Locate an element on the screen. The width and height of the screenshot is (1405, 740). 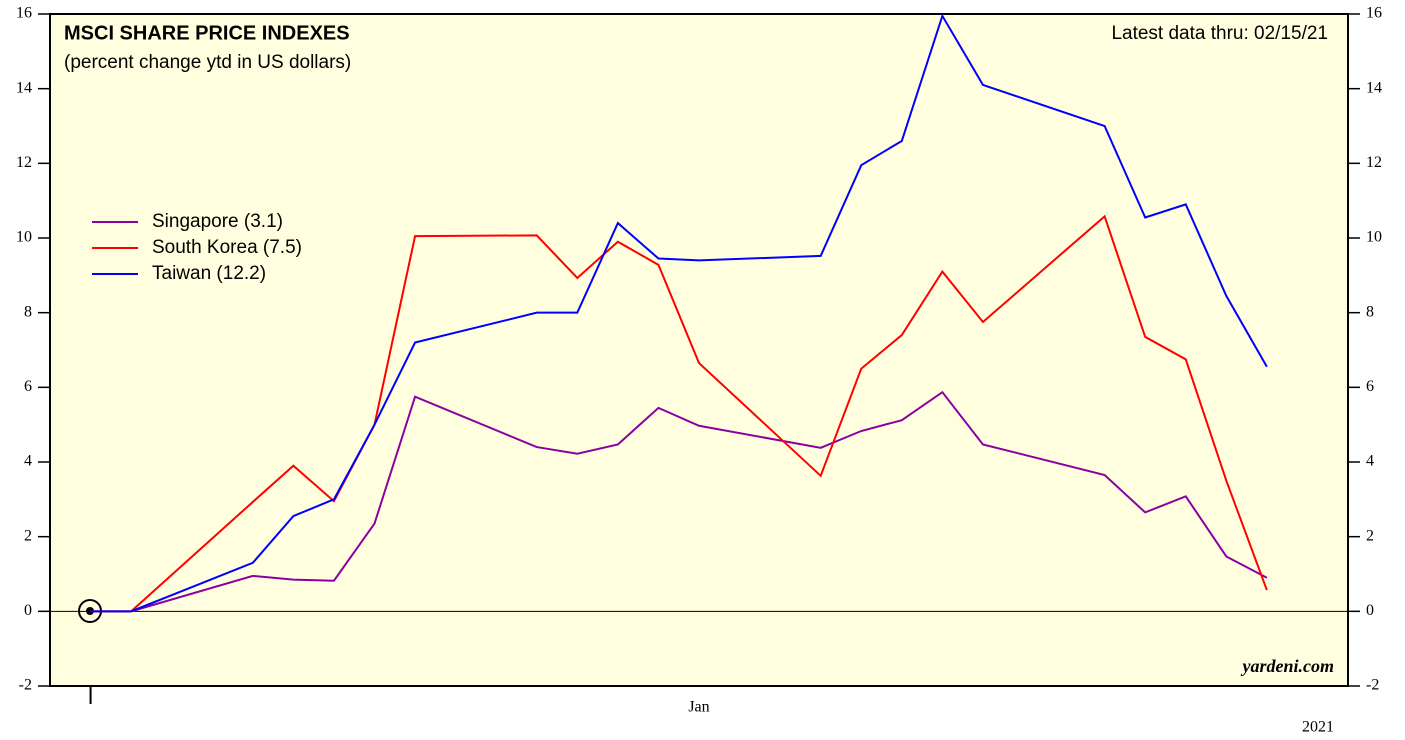
year-label: 2021 is located at coordinates (1318, 727).